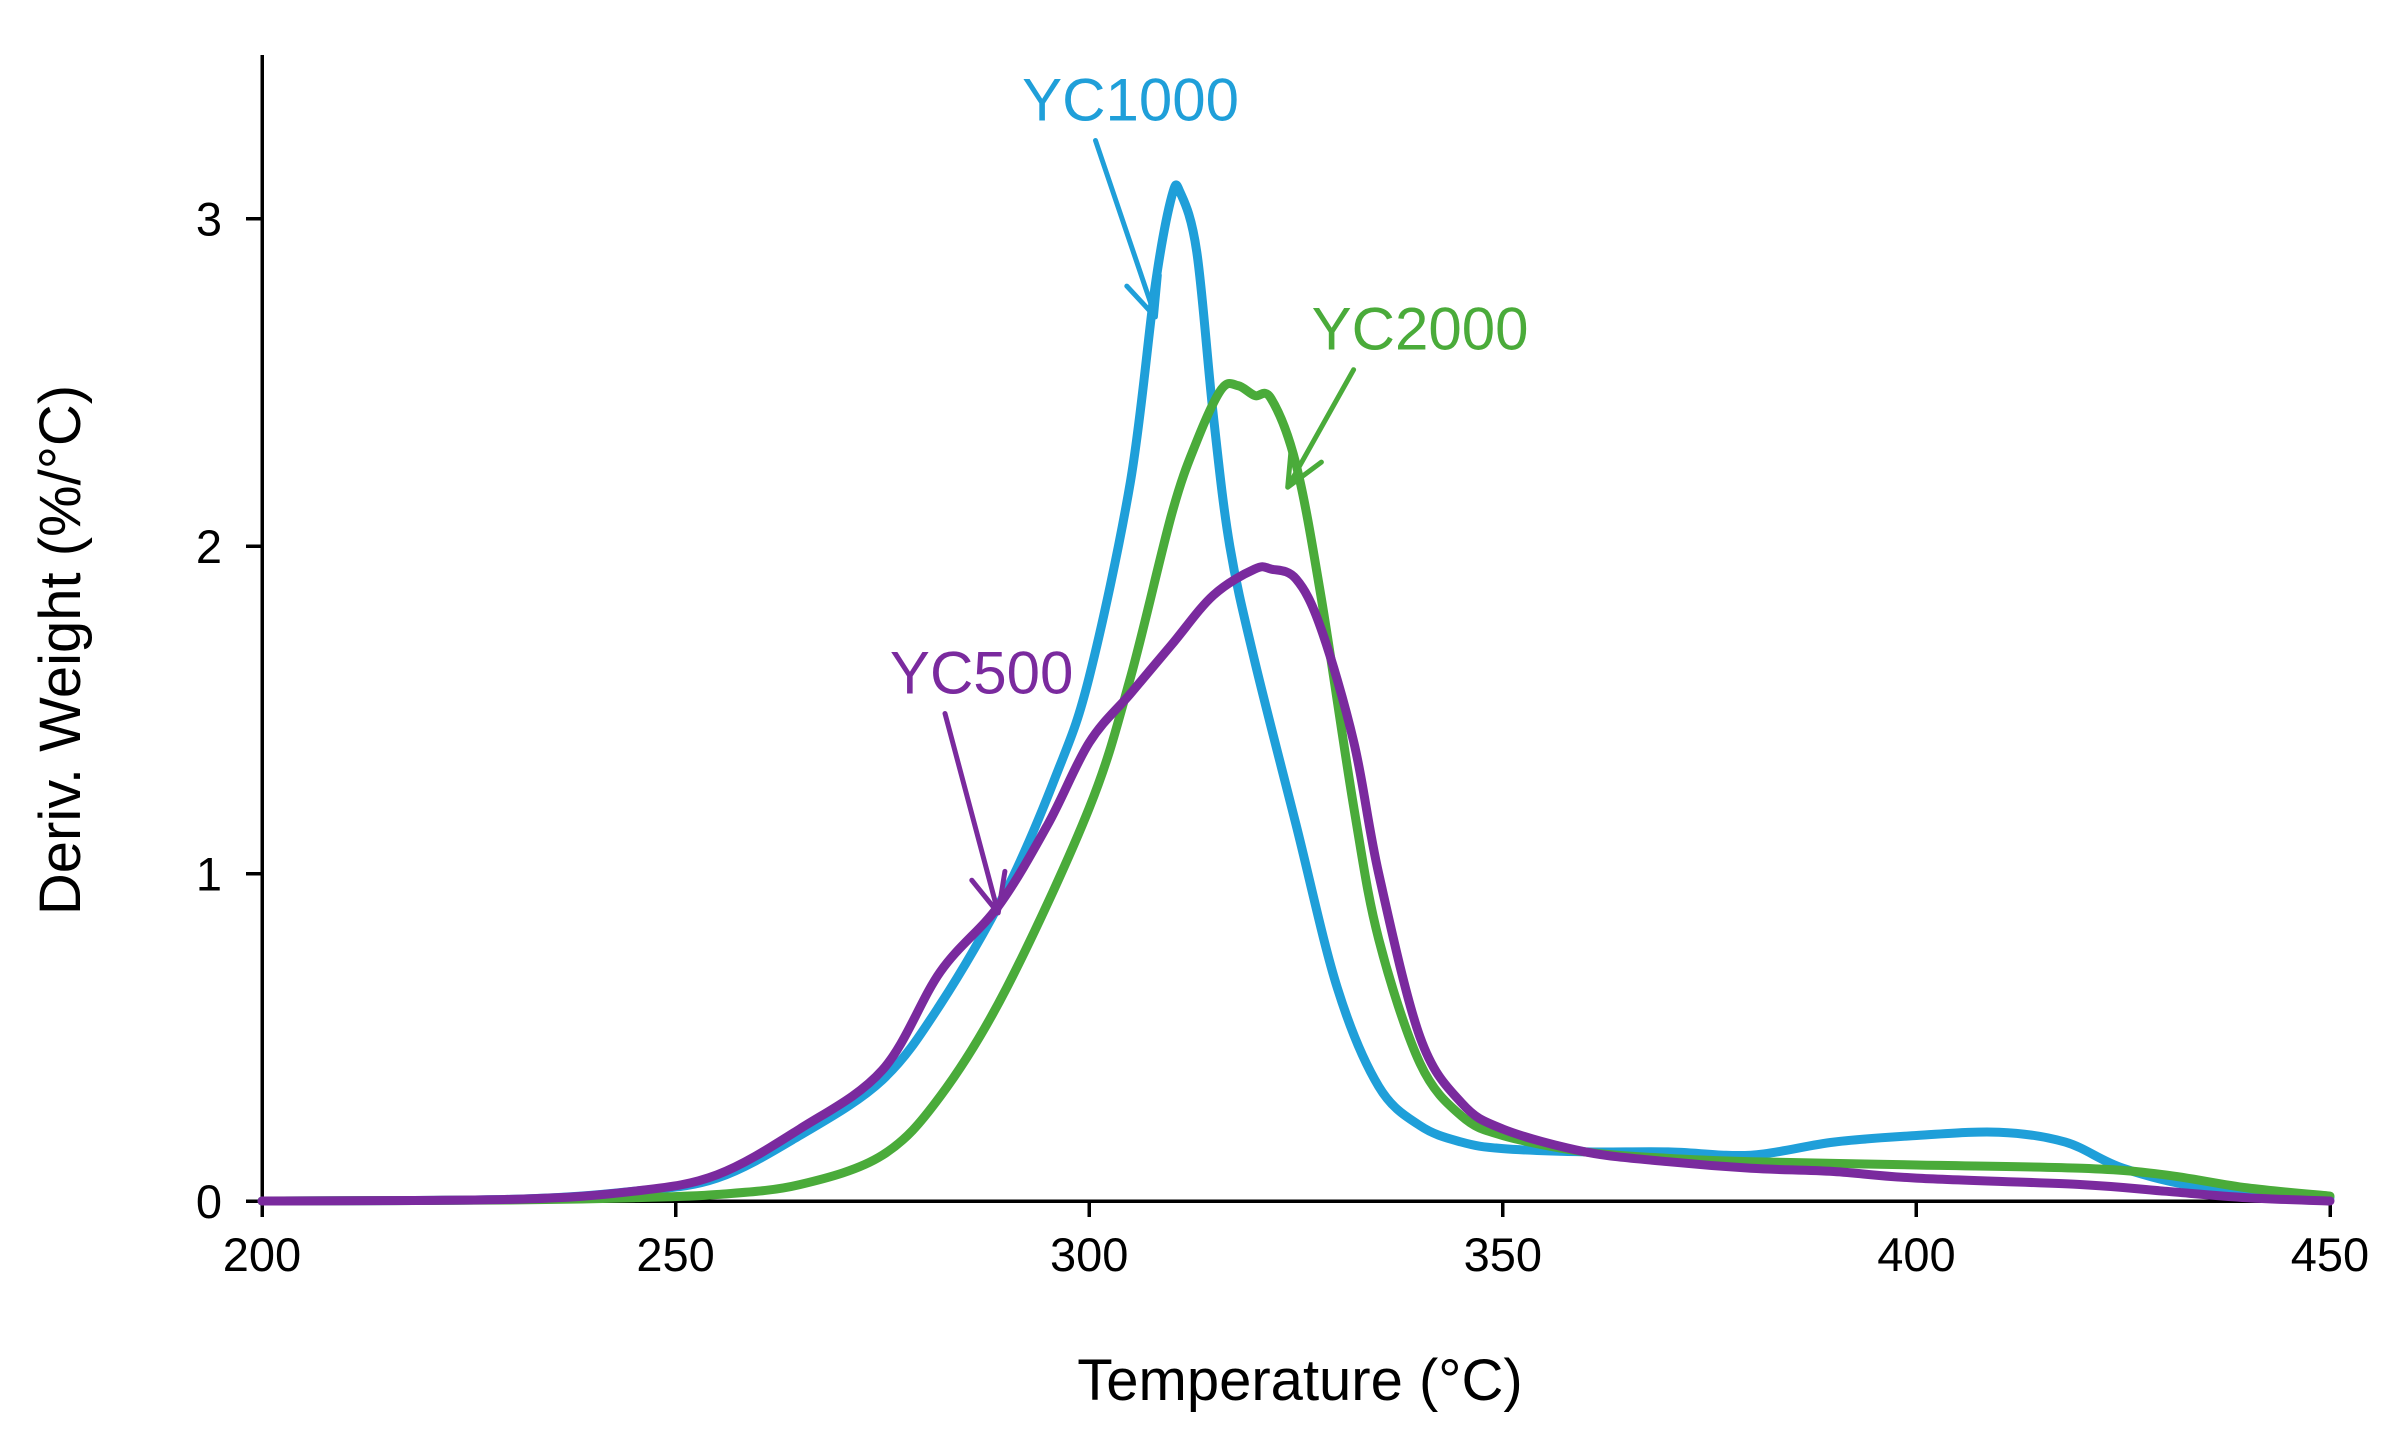 This screenshot has width=2400, height=1455. What do you see at coordinates (209, 874) in the screenshot?
I see `y-tick-label: 1` at bounding box center [209, 874].